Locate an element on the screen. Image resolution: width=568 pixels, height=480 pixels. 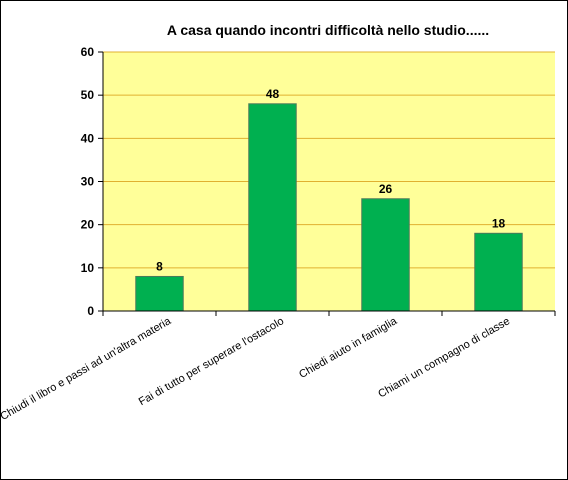
y-tick-label-0: 0 is located at coordinates (90, 311).